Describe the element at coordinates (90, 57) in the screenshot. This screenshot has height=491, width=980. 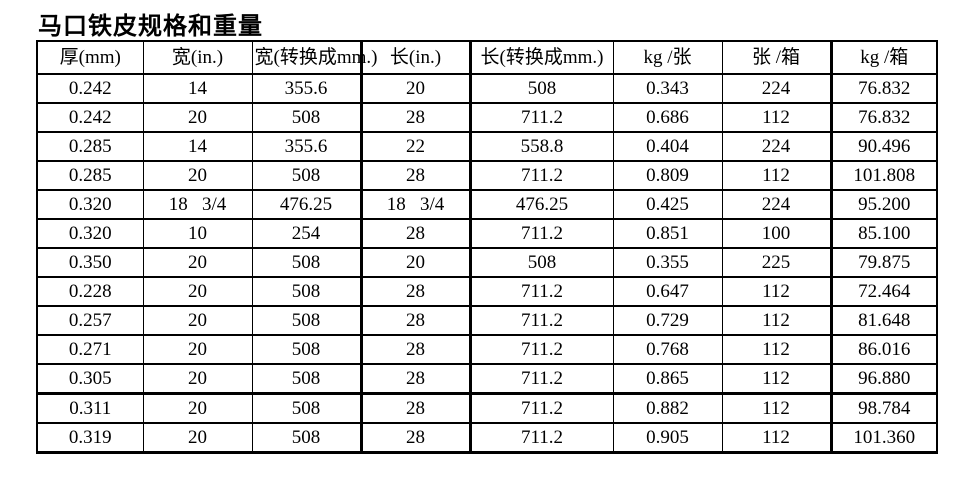
I see `column-header-thickness-mm: 厚(mm)` at that location.